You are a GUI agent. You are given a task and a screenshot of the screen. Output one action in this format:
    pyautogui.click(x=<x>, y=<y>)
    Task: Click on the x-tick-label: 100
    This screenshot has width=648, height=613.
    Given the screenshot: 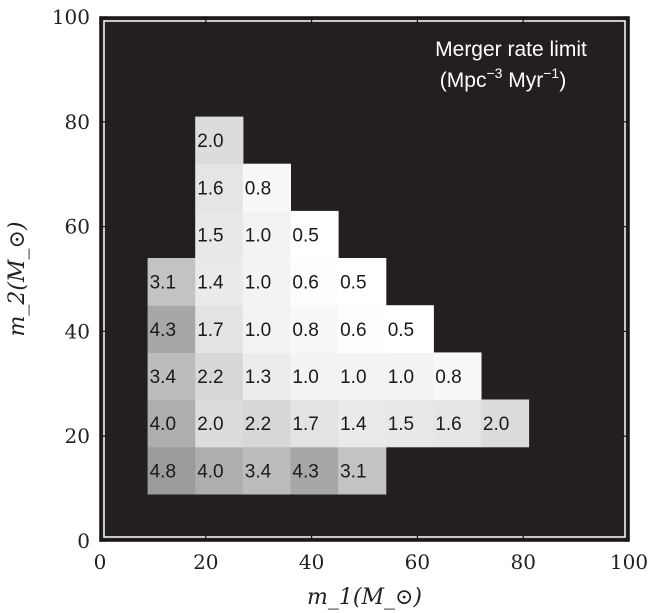 What is the action you would take?
    pyautogui.click(x=629, y=562)
    